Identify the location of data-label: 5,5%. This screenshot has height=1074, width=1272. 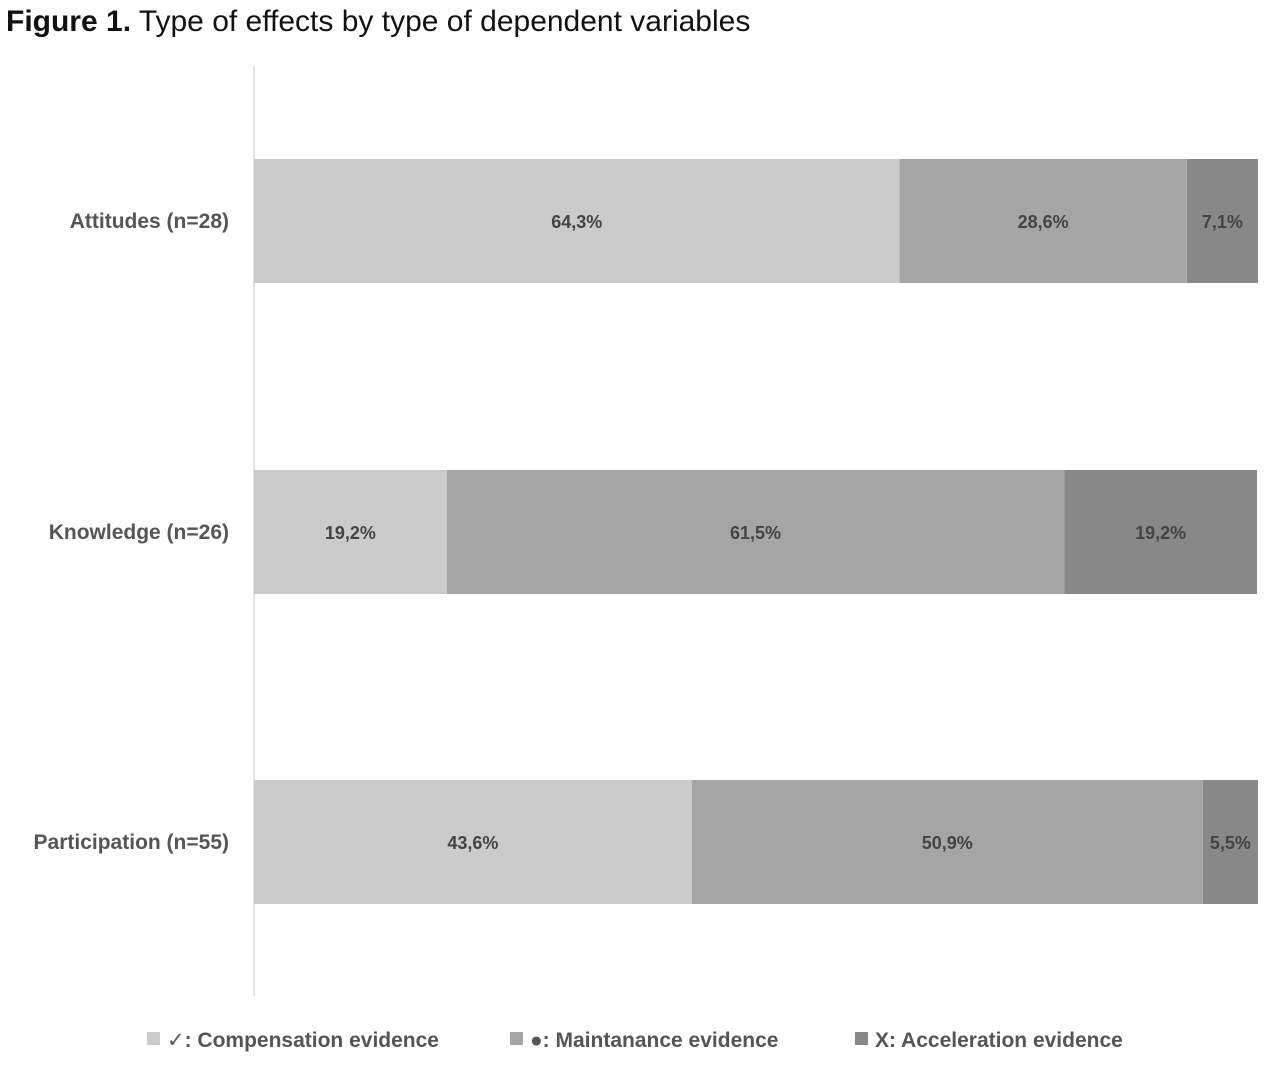
(1230, 843).